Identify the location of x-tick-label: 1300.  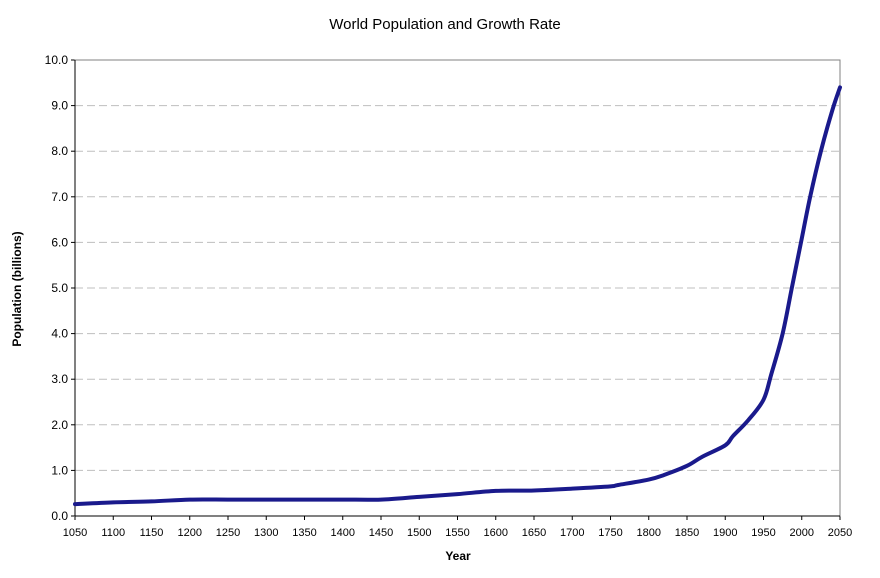
(266, 533).